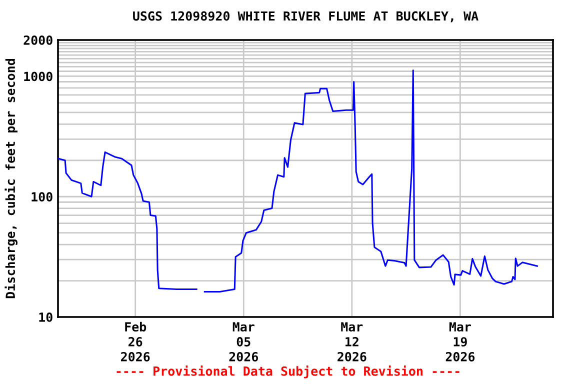 This screenshot has width=576, height=384. What do you see at coordinates (38, 40) in the screenshot?
I see `y-tick-label: 2000` at bounding box center [38, 40].